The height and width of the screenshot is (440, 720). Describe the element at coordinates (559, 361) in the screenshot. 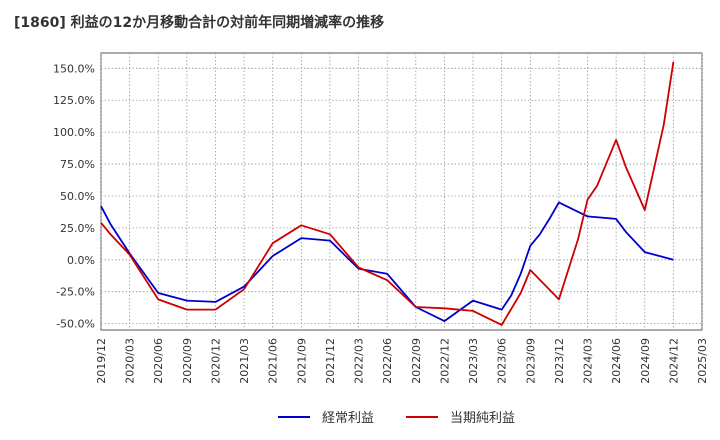

I see `x-tick-label: 2023/12` at that location.